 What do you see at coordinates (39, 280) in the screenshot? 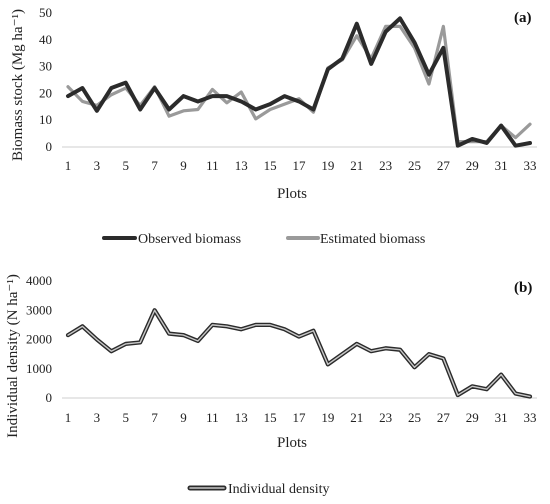
I see `panel-b-y-tick-label: 4000` at bounding box center [39, 280].